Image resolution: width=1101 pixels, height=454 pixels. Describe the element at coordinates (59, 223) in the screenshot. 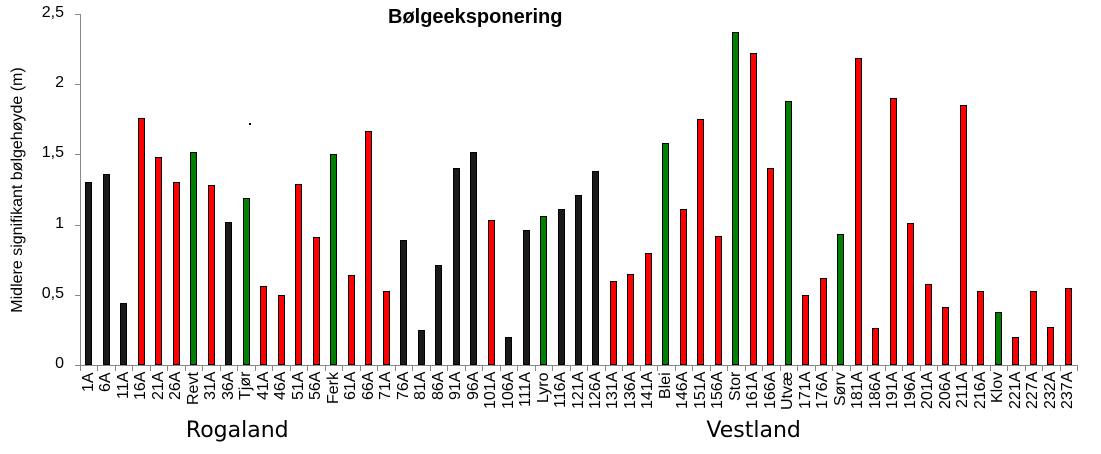

I see `y-tick-label: 1` at that location.